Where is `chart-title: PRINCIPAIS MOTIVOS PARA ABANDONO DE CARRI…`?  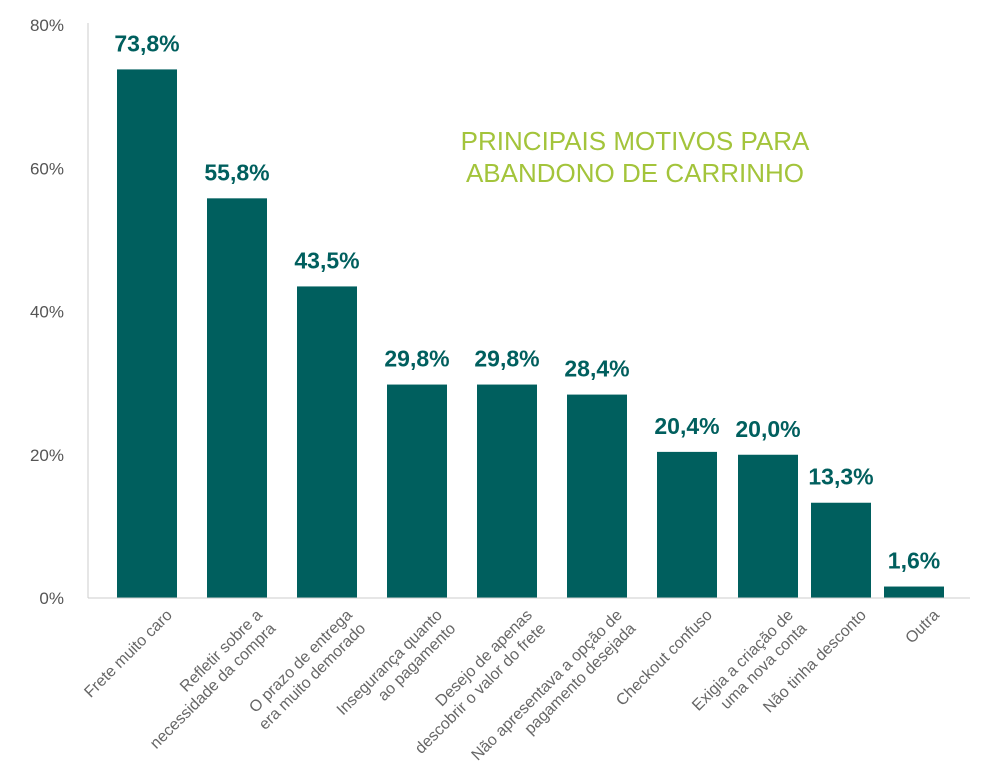 chart-title: PRINCIPAIS MOTIVOS PARA ABANDONO DE CARRI… is located at coordinates (635, 157).